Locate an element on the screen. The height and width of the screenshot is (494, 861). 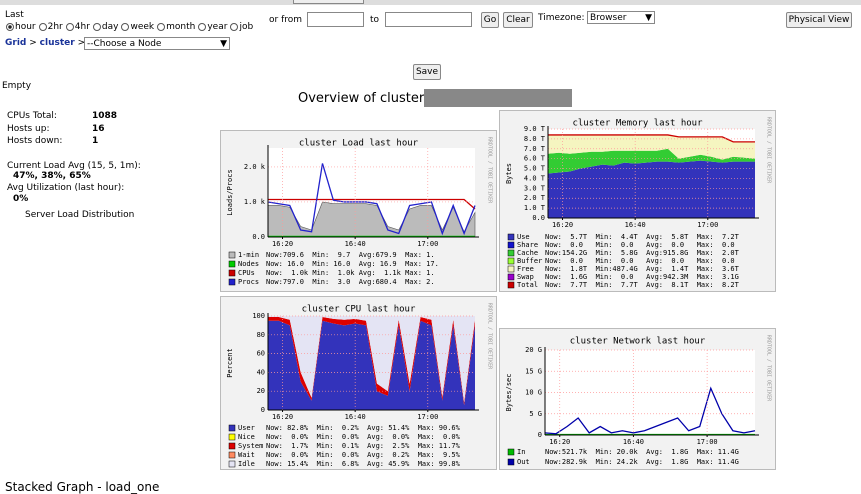
y-tick-label: 40 is located at coordinates (261, 372).